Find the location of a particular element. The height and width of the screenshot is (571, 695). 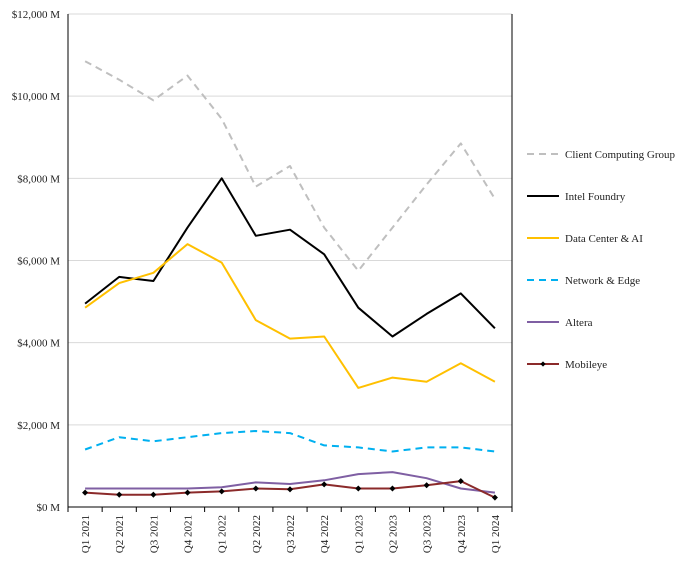

x-tick-label: Q4 2021 is located at coordinates (189, 534).